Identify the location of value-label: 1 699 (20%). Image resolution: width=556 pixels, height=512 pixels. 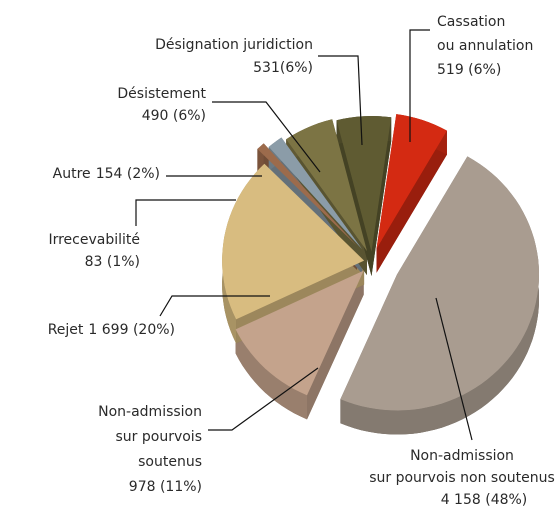
(131, 330).